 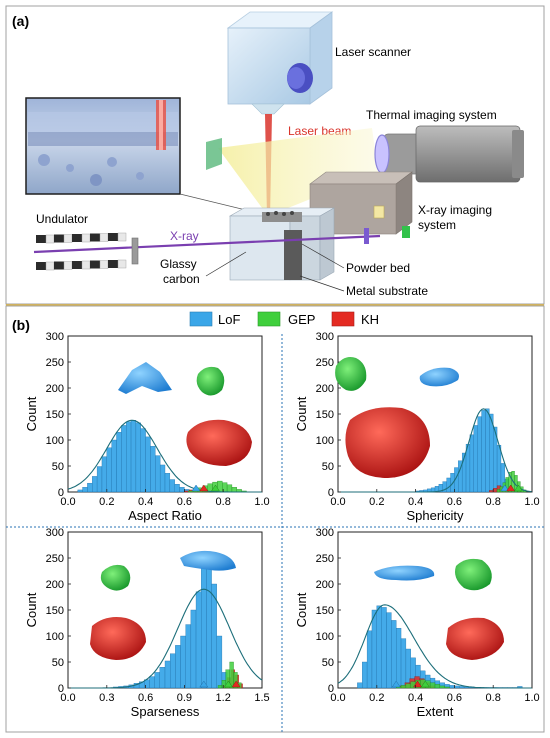 What do you see at coordinates (144, 156) in the screenshot?
I see `inset-melt-pool-image` at bounding box center [144, 156].